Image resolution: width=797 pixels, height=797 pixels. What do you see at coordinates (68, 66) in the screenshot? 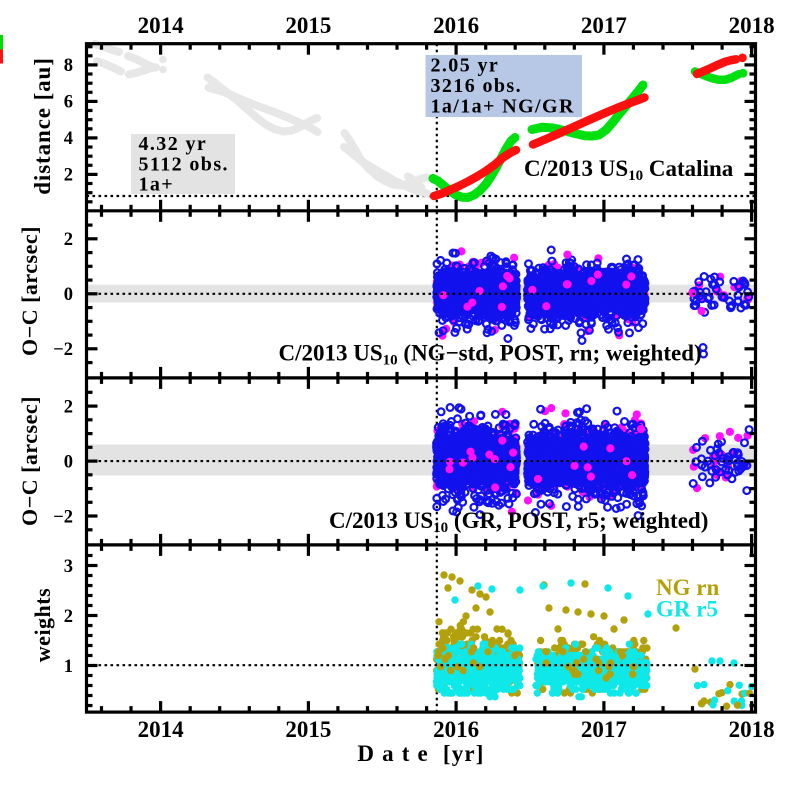
I see `svg-text: 8` at bounding box center [68, 66].